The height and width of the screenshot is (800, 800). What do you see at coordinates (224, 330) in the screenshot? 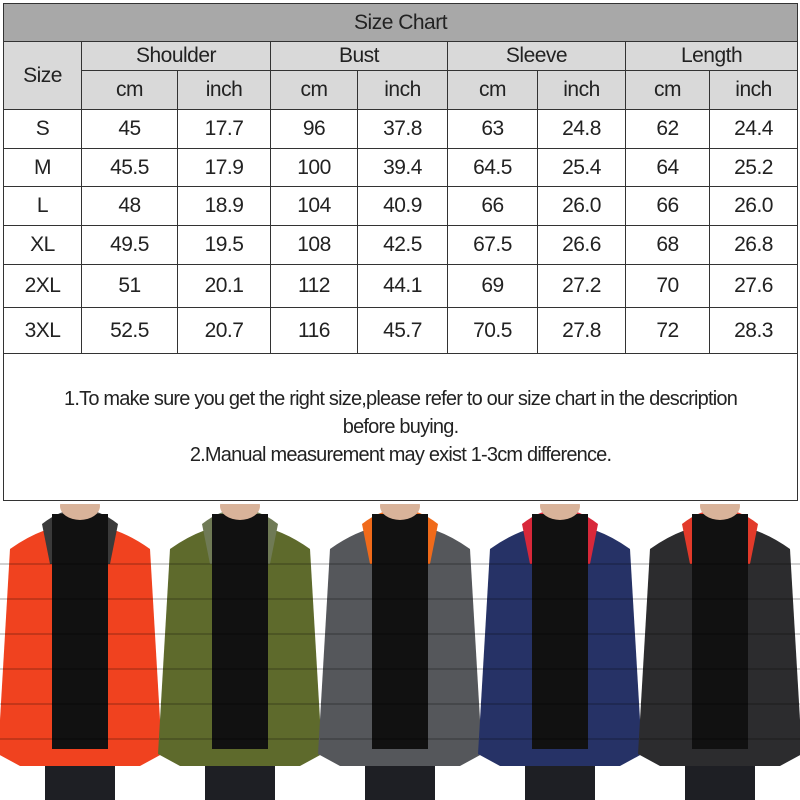
I see `value-cell: 20.7` at bounding box center [224, 330].